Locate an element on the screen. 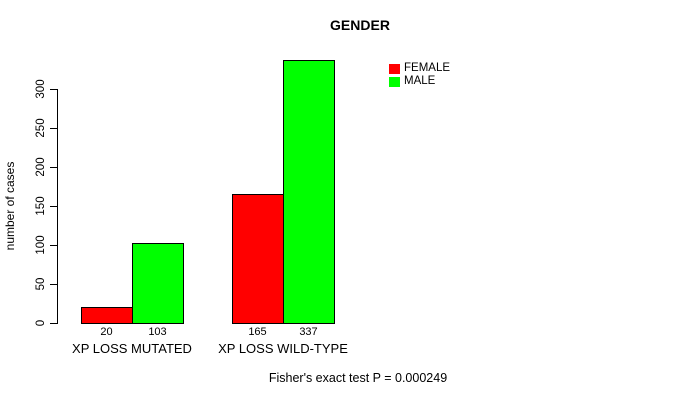  bar-value-label: 103 is located at coordinates (157, 332).